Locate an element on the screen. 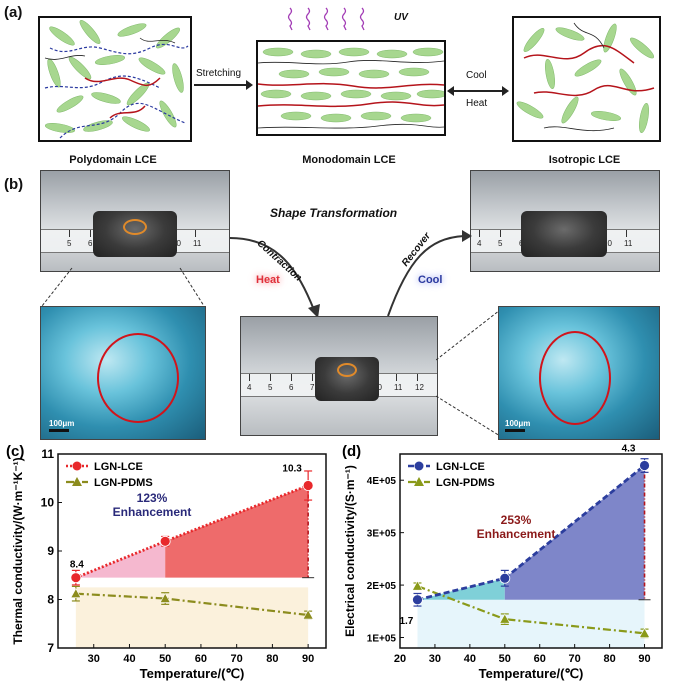 The image size is (673, 689). polydomain-illustration is located at coordinates (116, 79).